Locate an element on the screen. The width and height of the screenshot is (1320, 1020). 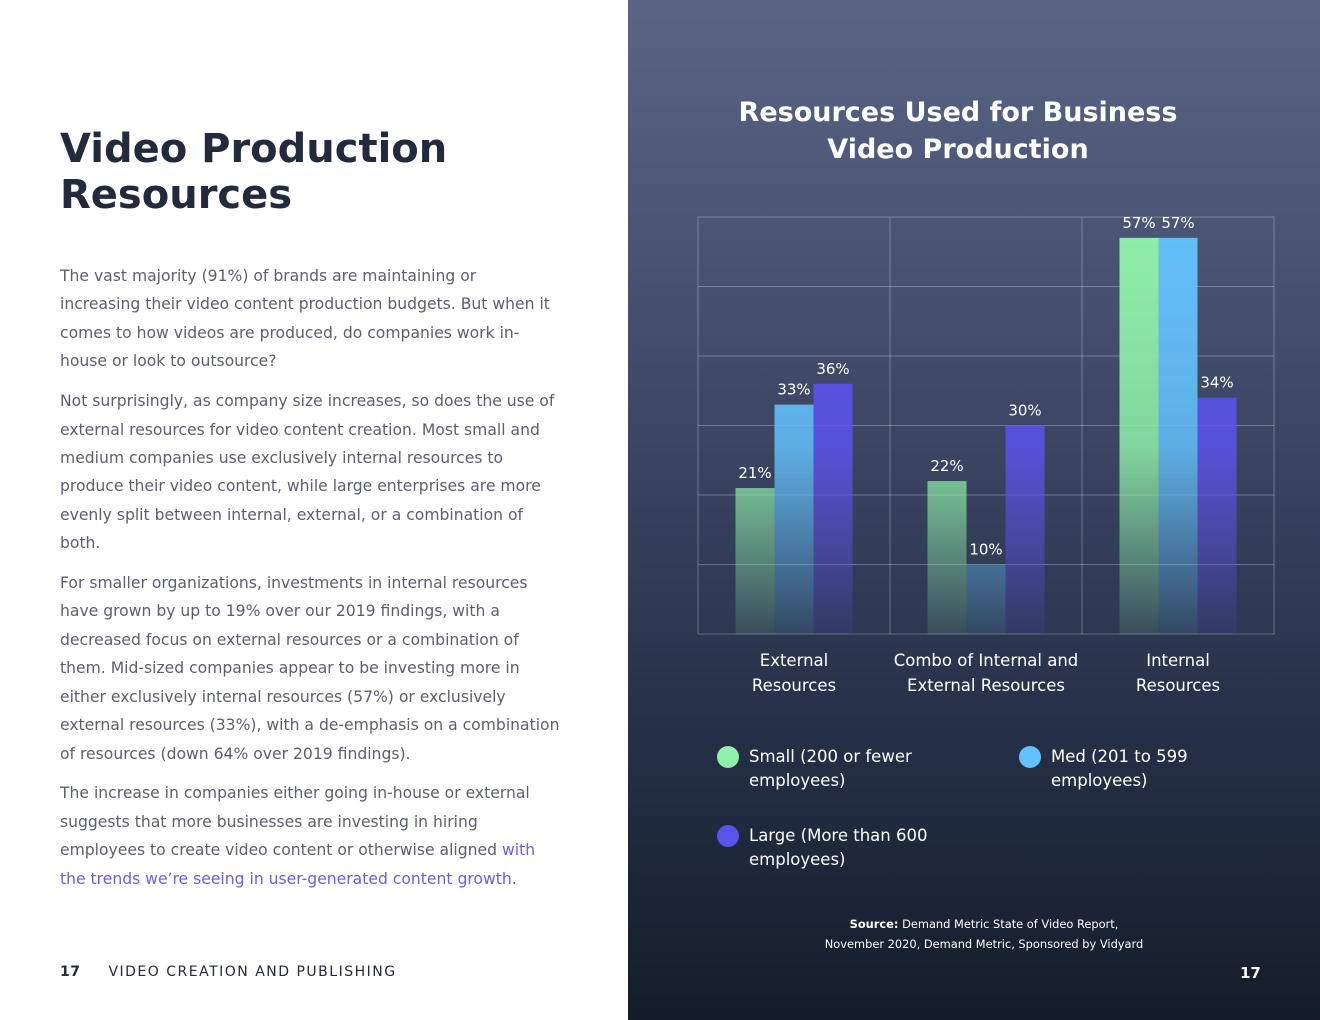
page-title: Video Production Resources is located at coordinates (320, 172).